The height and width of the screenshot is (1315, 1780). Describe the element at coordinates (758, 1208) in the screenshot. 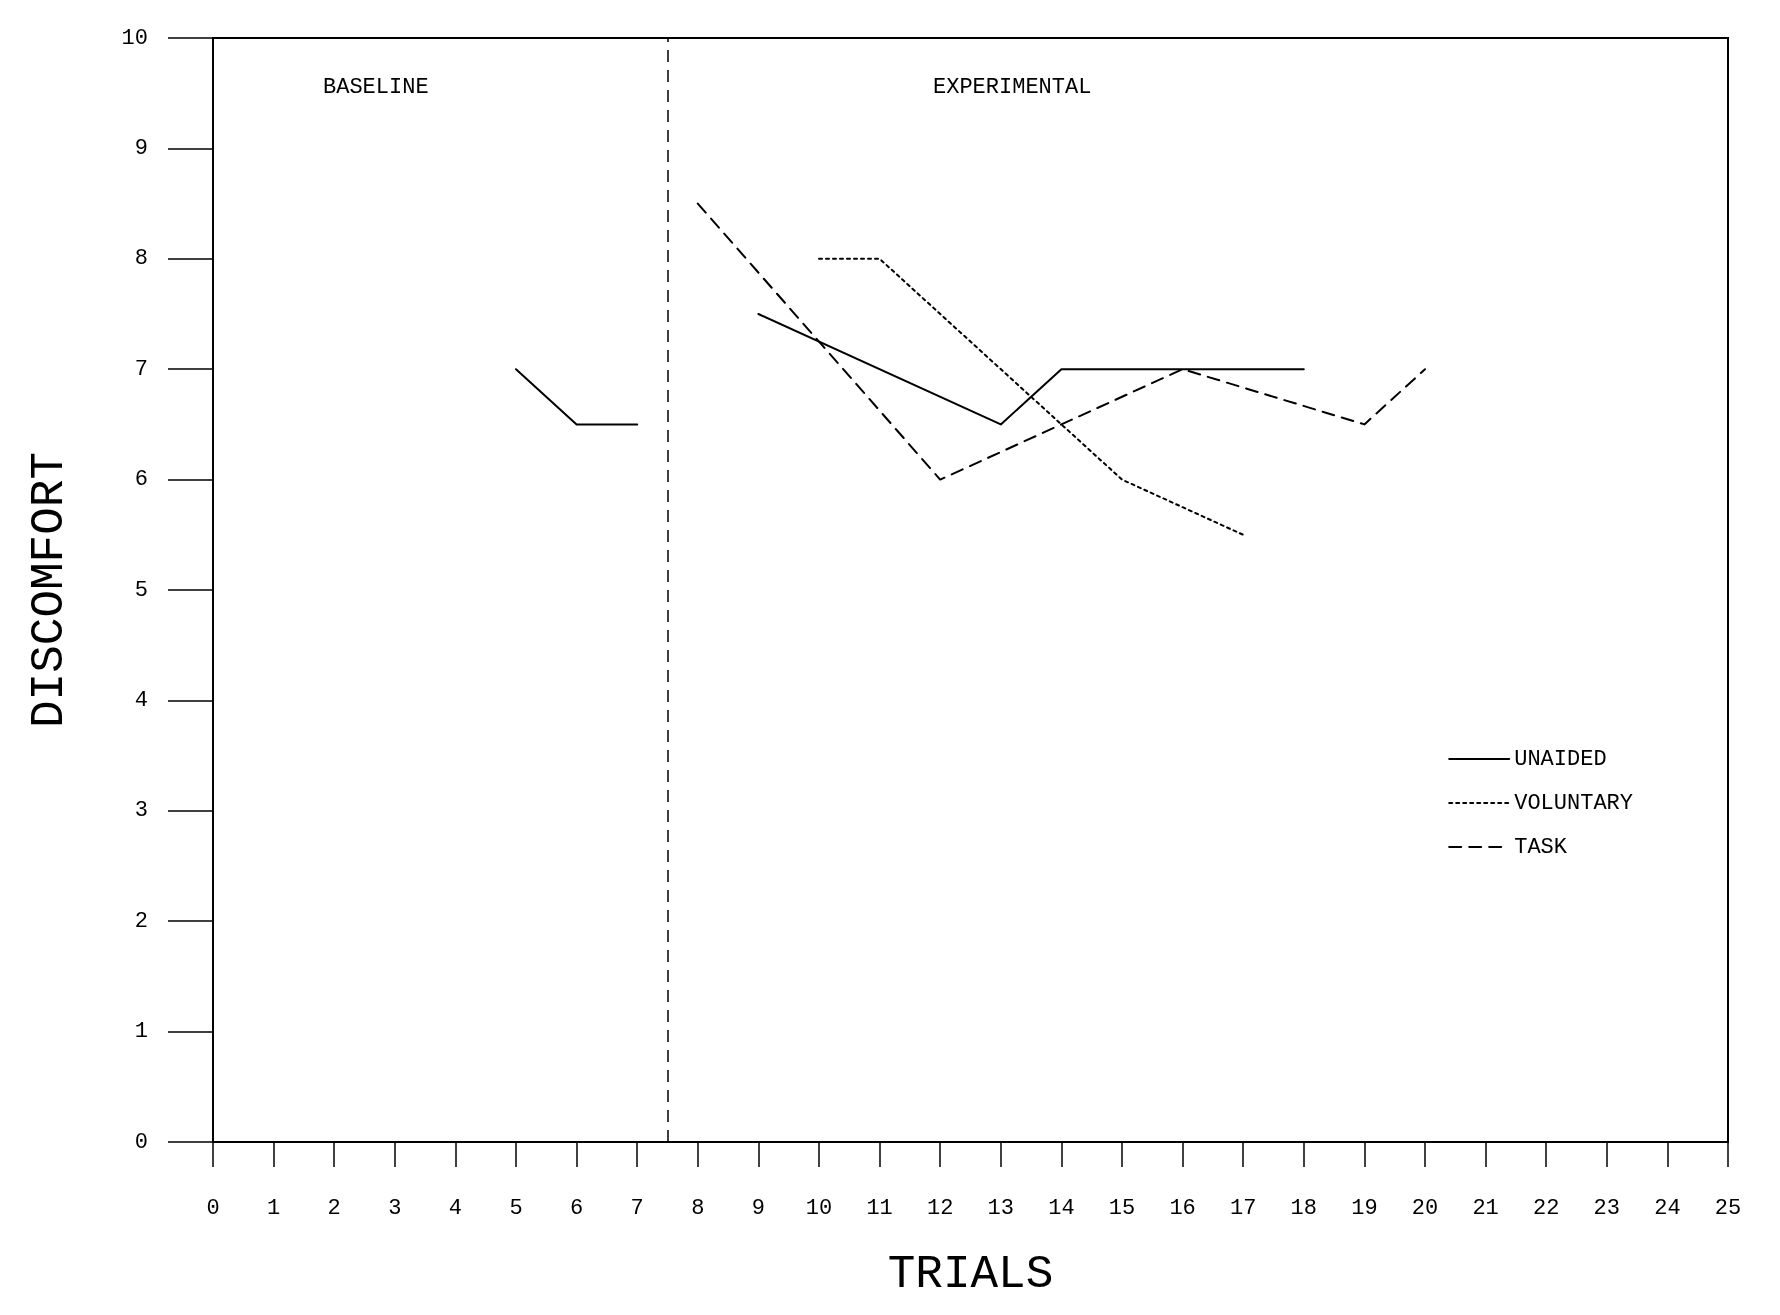

I see `x-tick-label: 9` at that location.